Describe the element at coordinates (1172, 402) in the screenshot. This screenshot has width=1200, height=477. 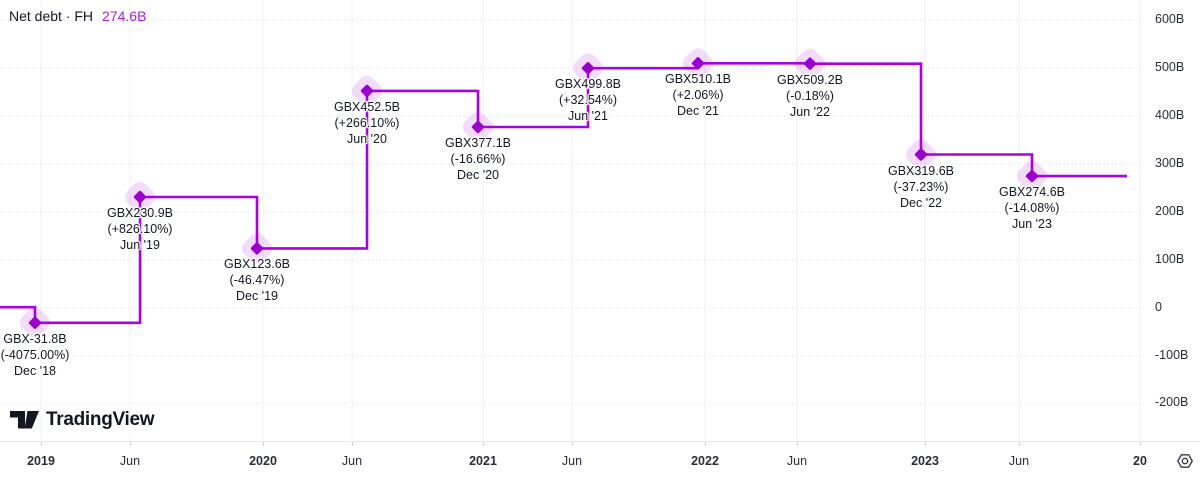
I see `y-axis-label: -200B` at that location.